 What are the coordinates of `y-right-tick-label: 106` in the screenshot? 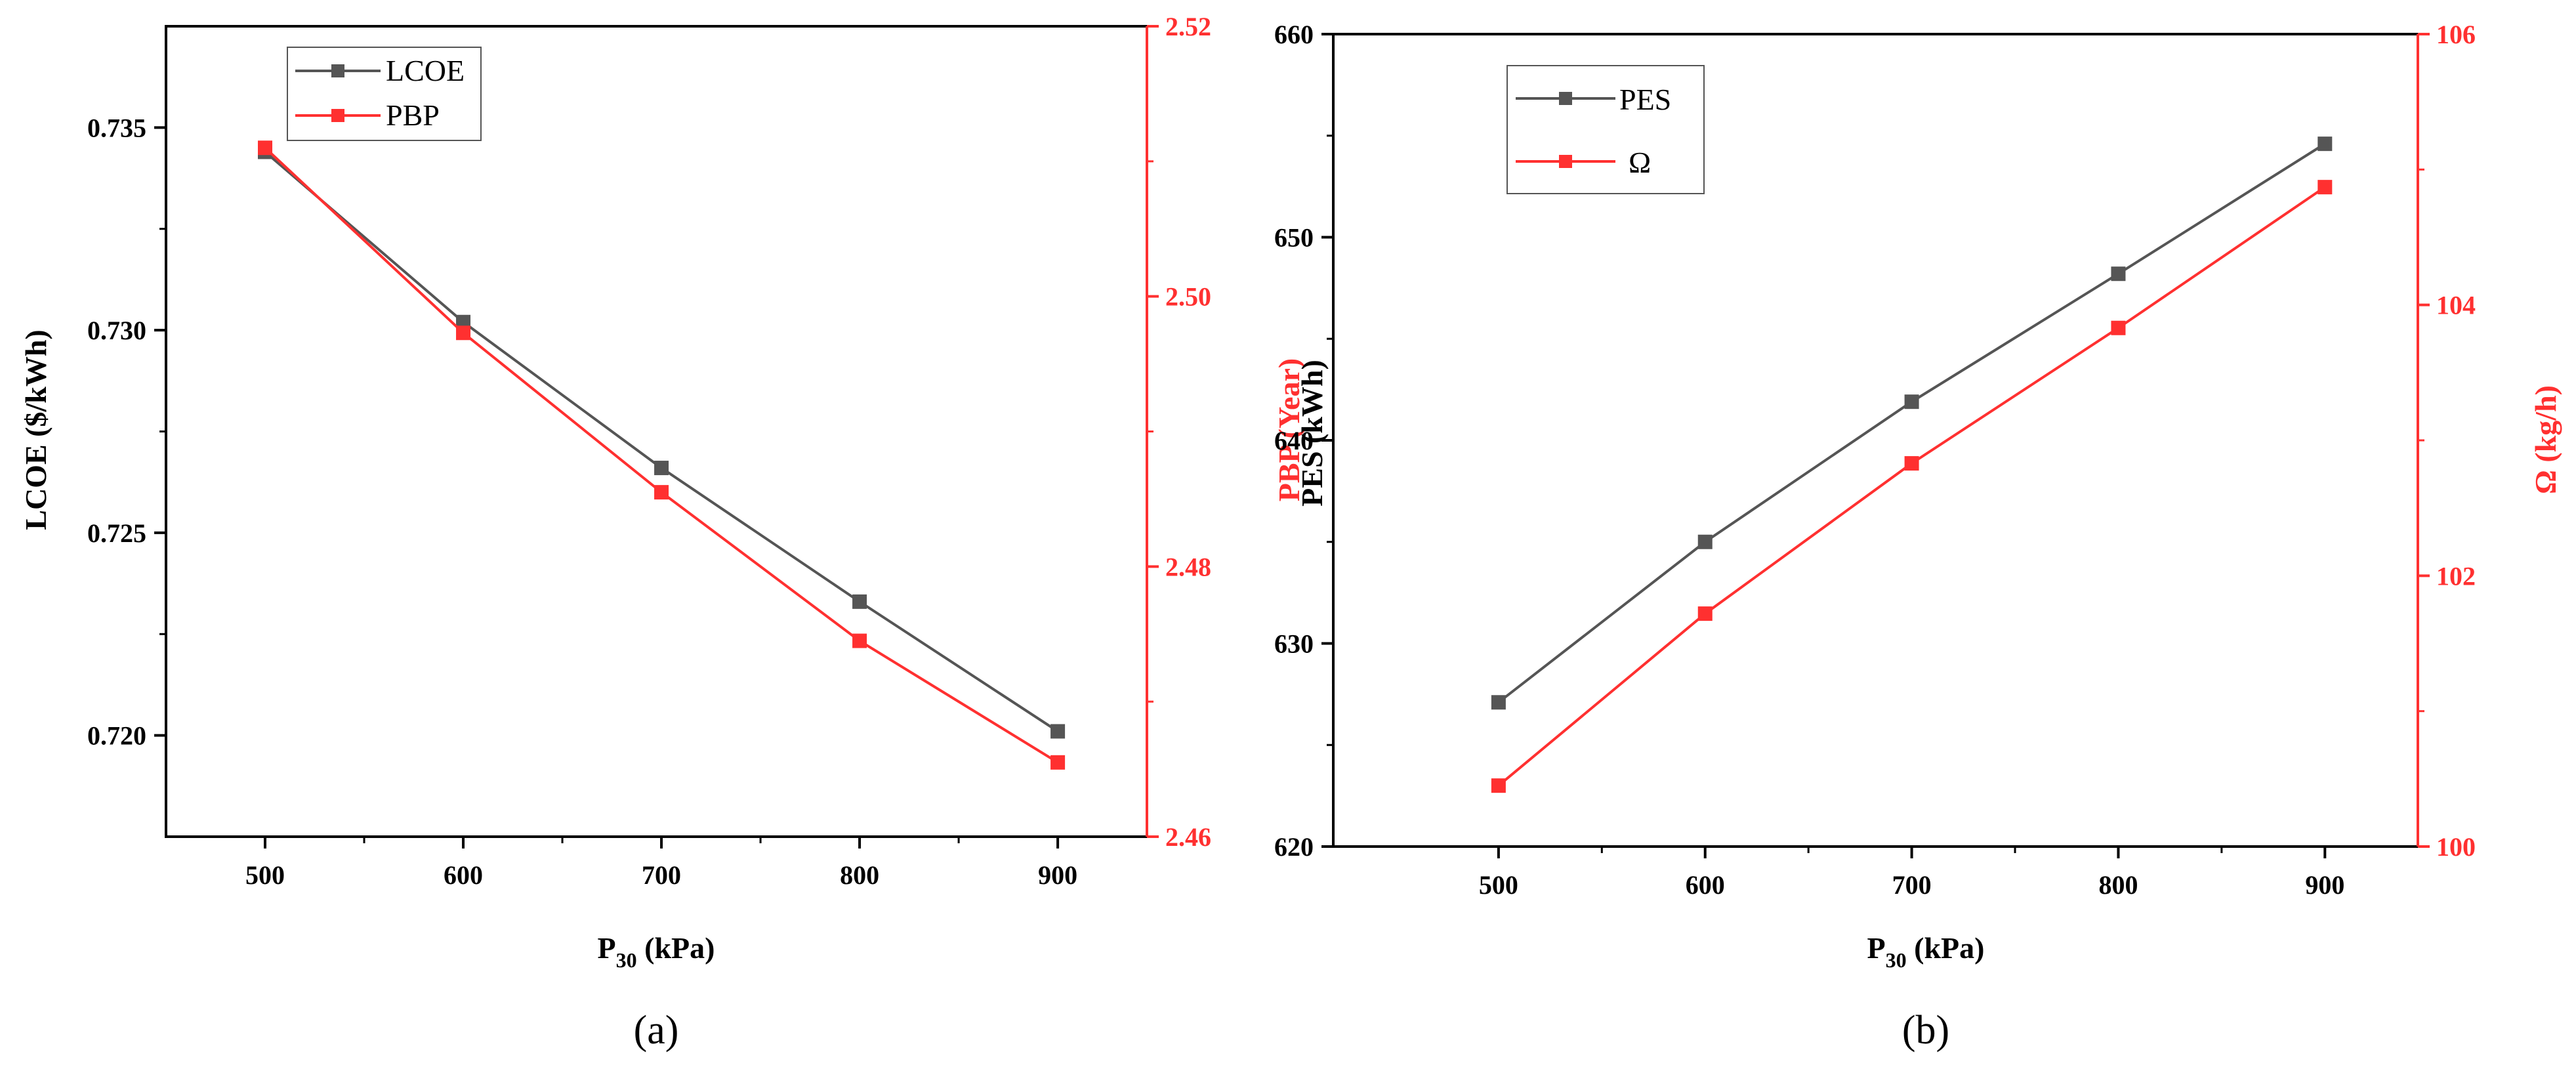 It's located at (2456, 34).